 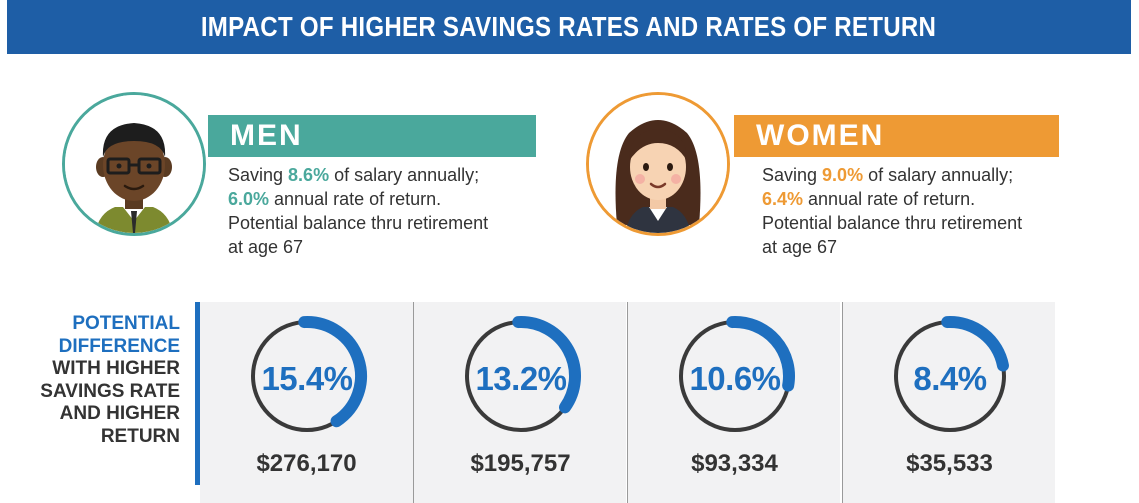 What do you see at coordinates (266, 135) in the screenshot?
I see `men-name: MEN` at bounding box center [266, 135].